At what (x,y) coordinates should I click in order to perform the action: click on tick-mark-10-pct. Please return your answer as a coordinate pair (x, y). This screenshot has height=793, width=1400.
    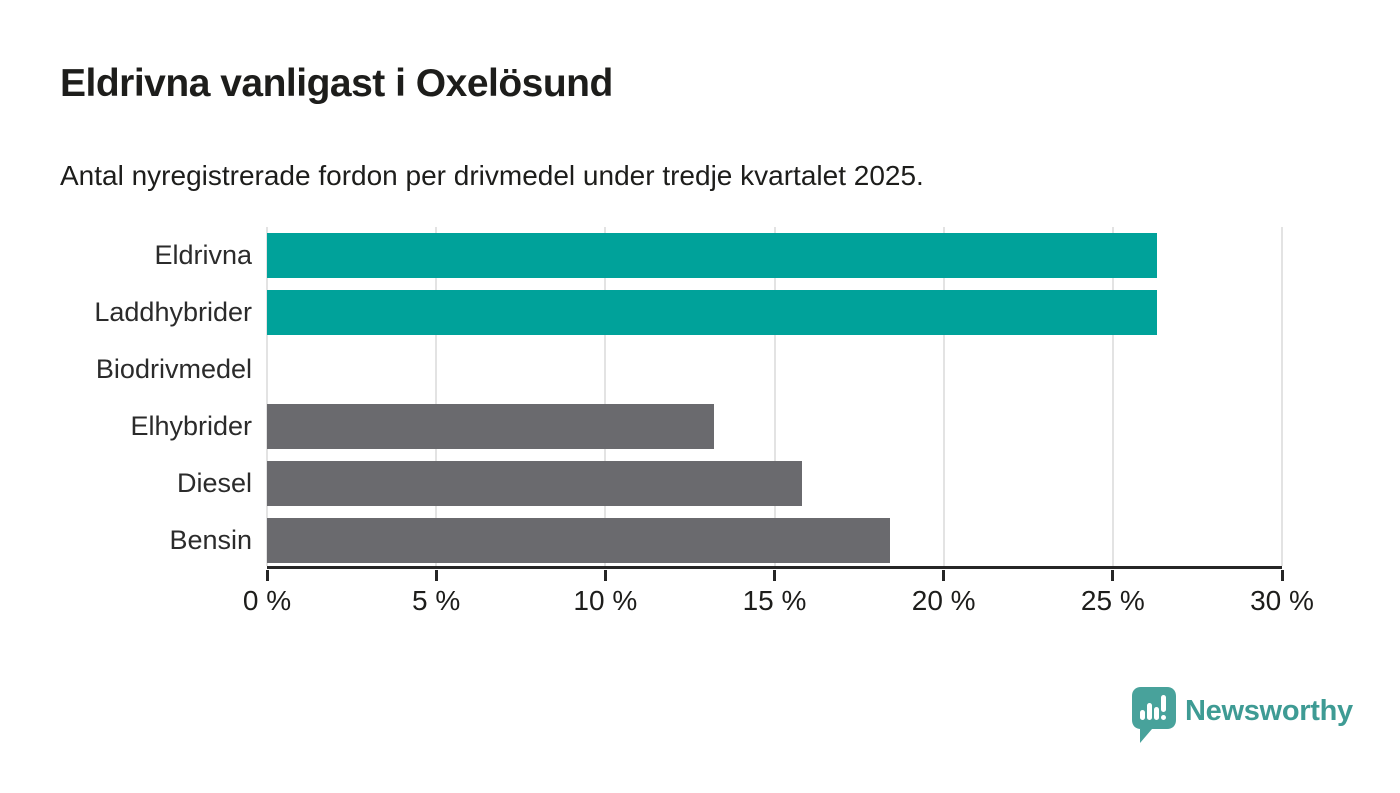
    Looking at the image, I should click on (605, 575).